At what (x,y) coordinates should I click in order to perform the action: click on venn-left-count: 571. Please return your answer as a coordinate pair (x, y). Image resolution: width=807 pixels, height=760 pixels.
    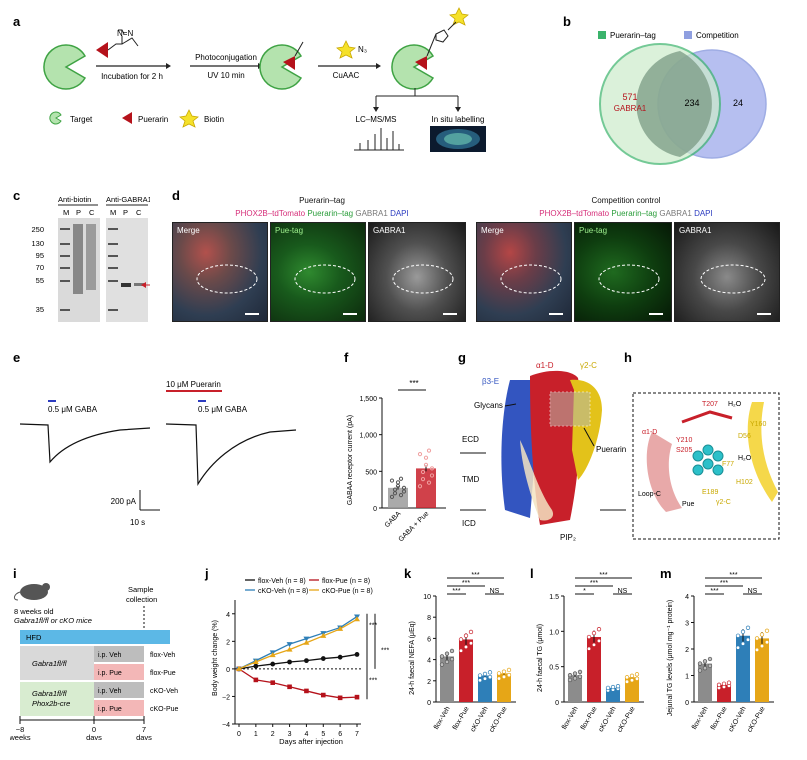
    Looking at the image, I should click on (629, 97).